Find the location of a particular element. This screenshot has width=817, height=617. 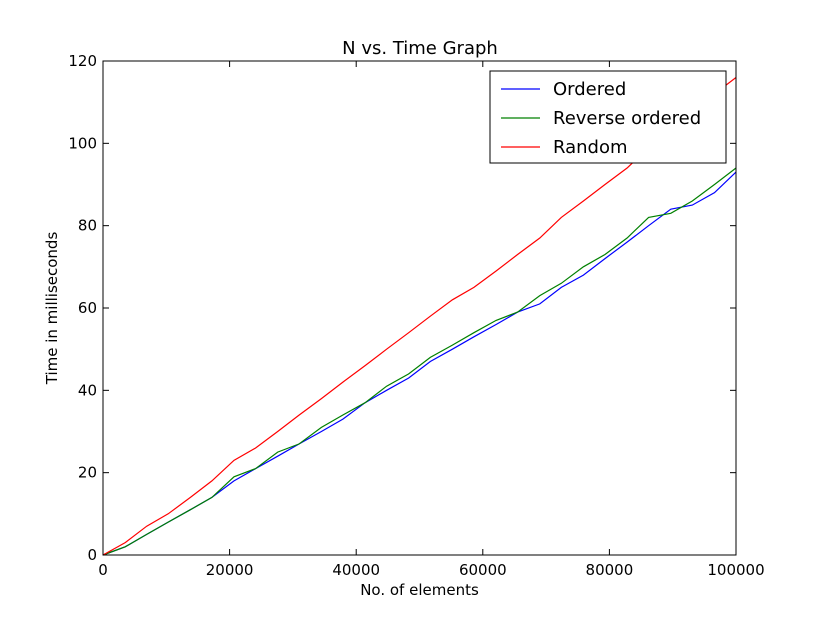

y-tick-label: 100 is located at coordinates (82, 143).